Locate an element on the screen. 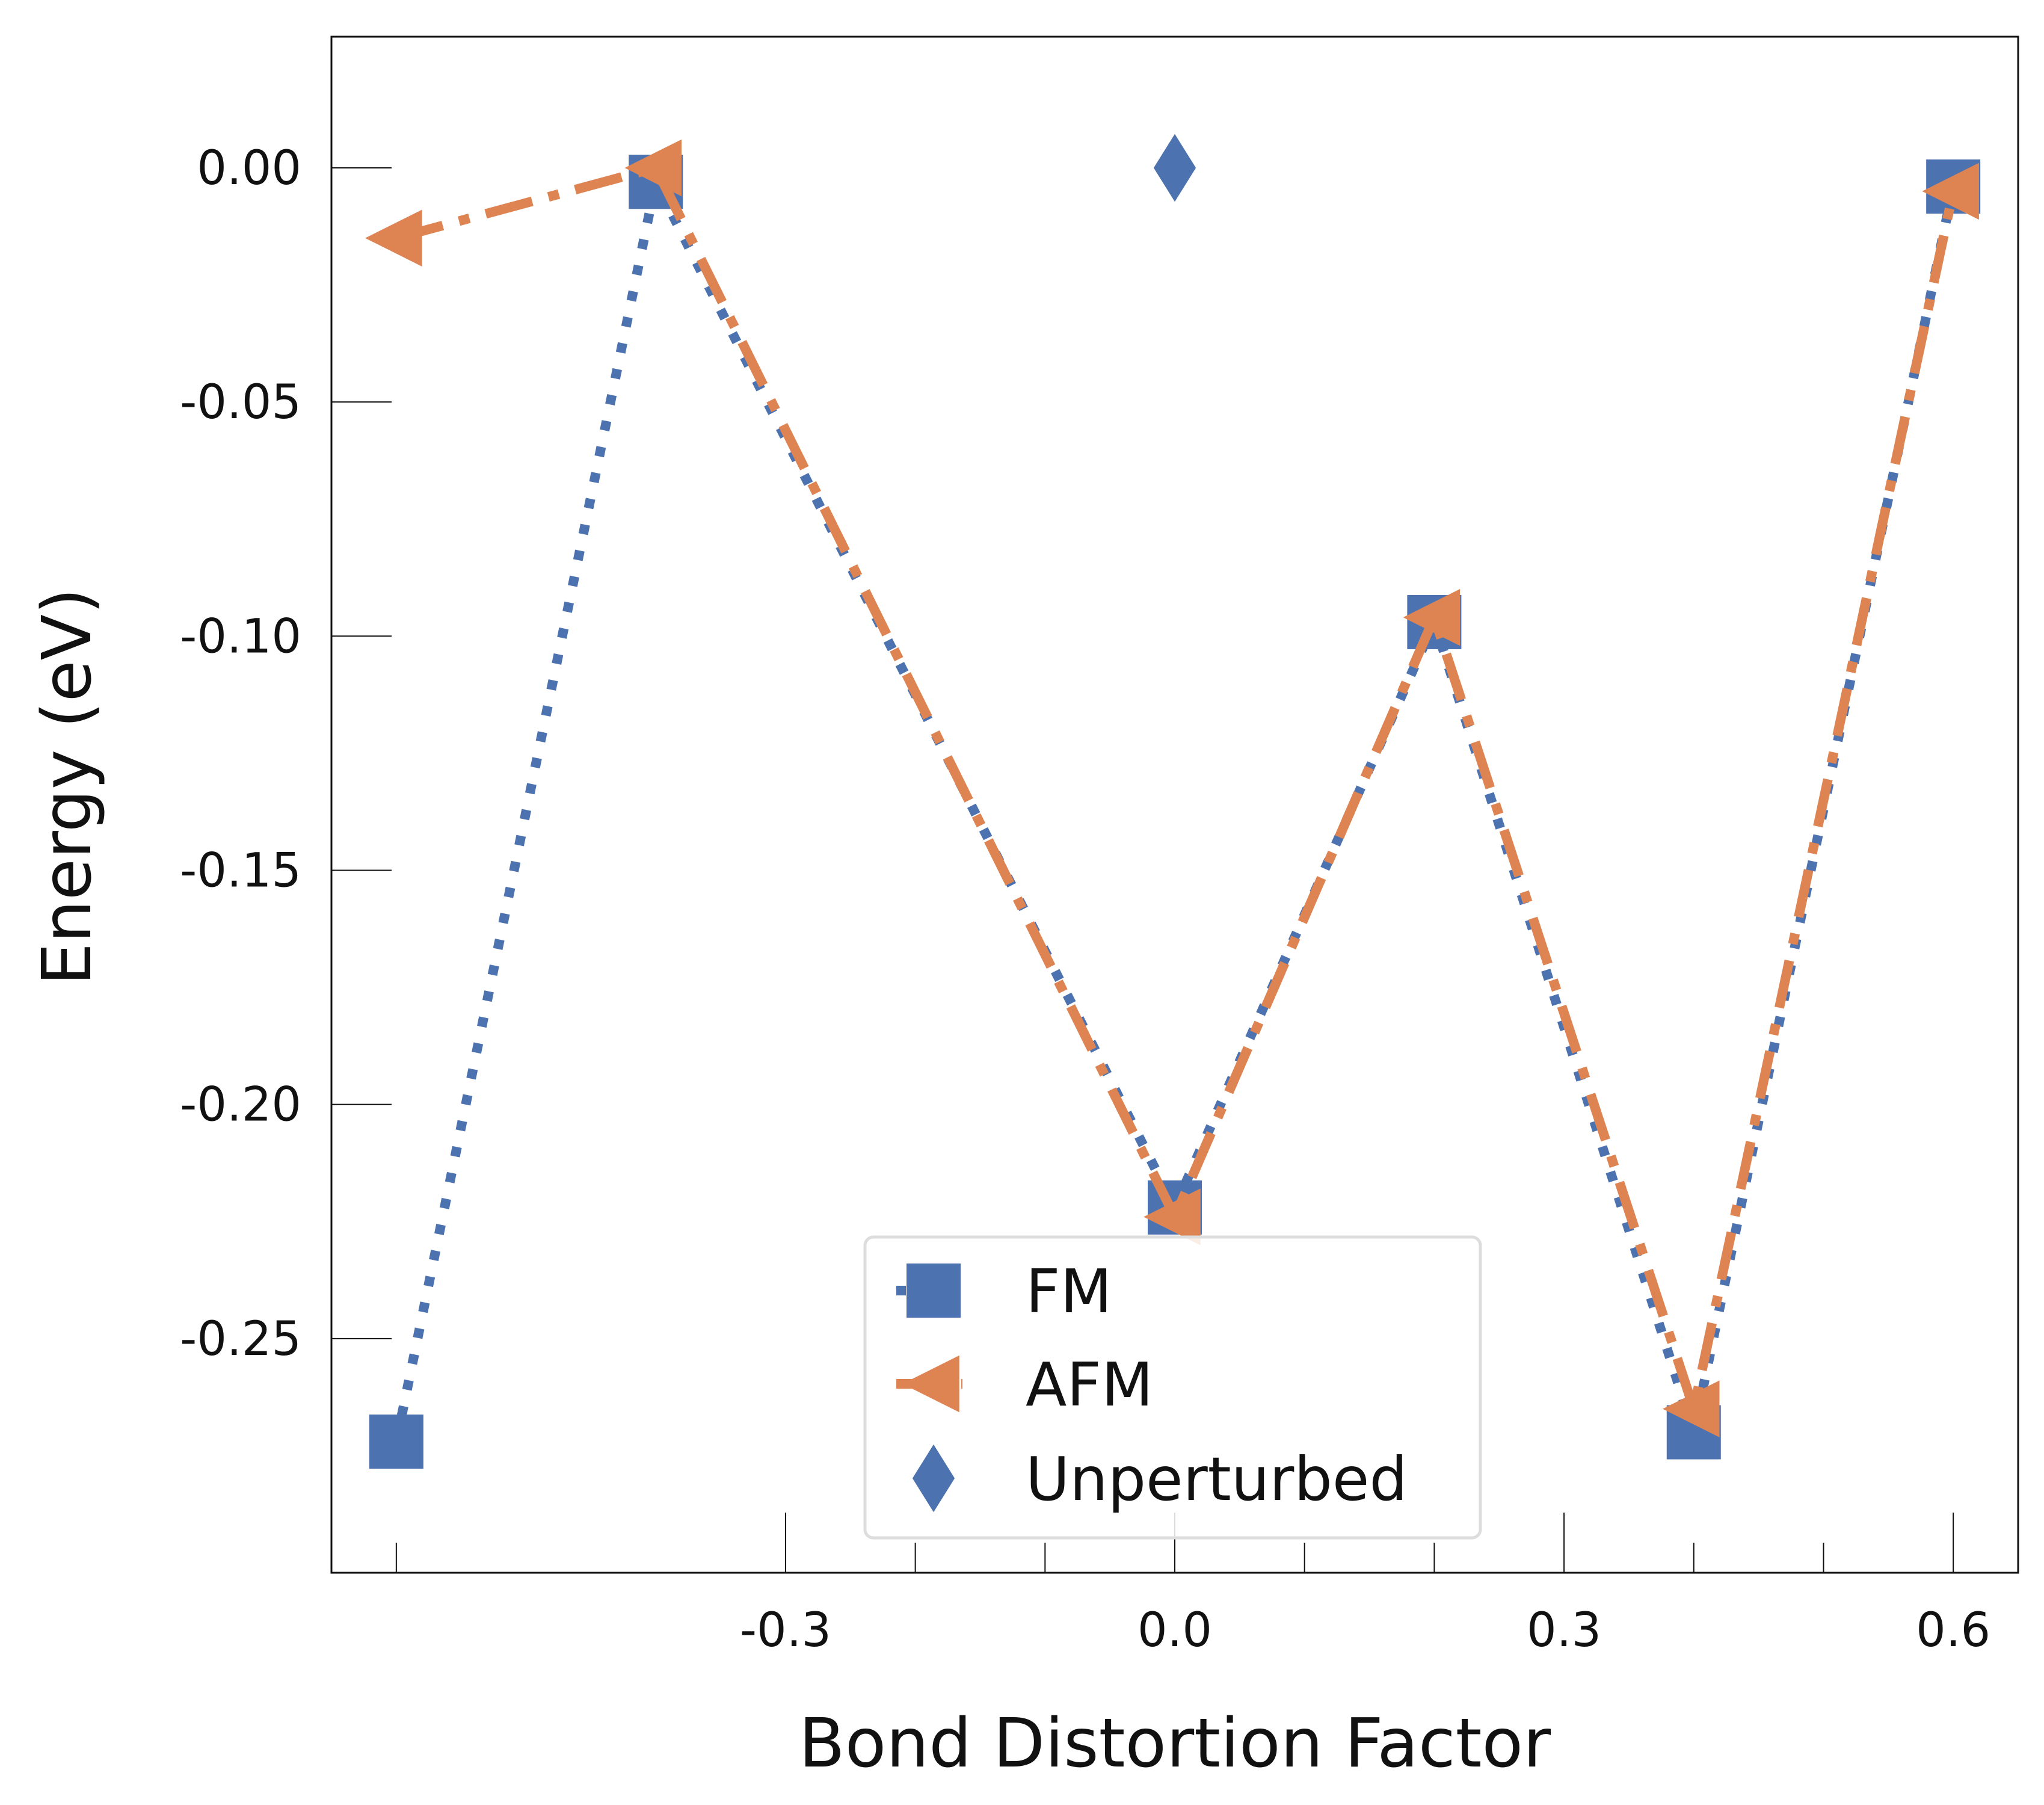 The width and height of the screenshot is (2044, 1805). legend-marker-fm is located at coordinates (934, 1291).